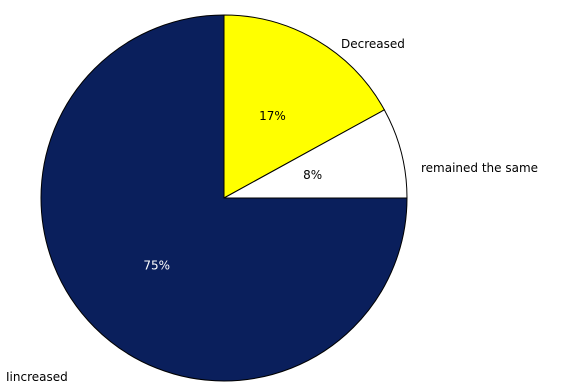  I want to click on pie-slice-decreased, so click(304, 106).